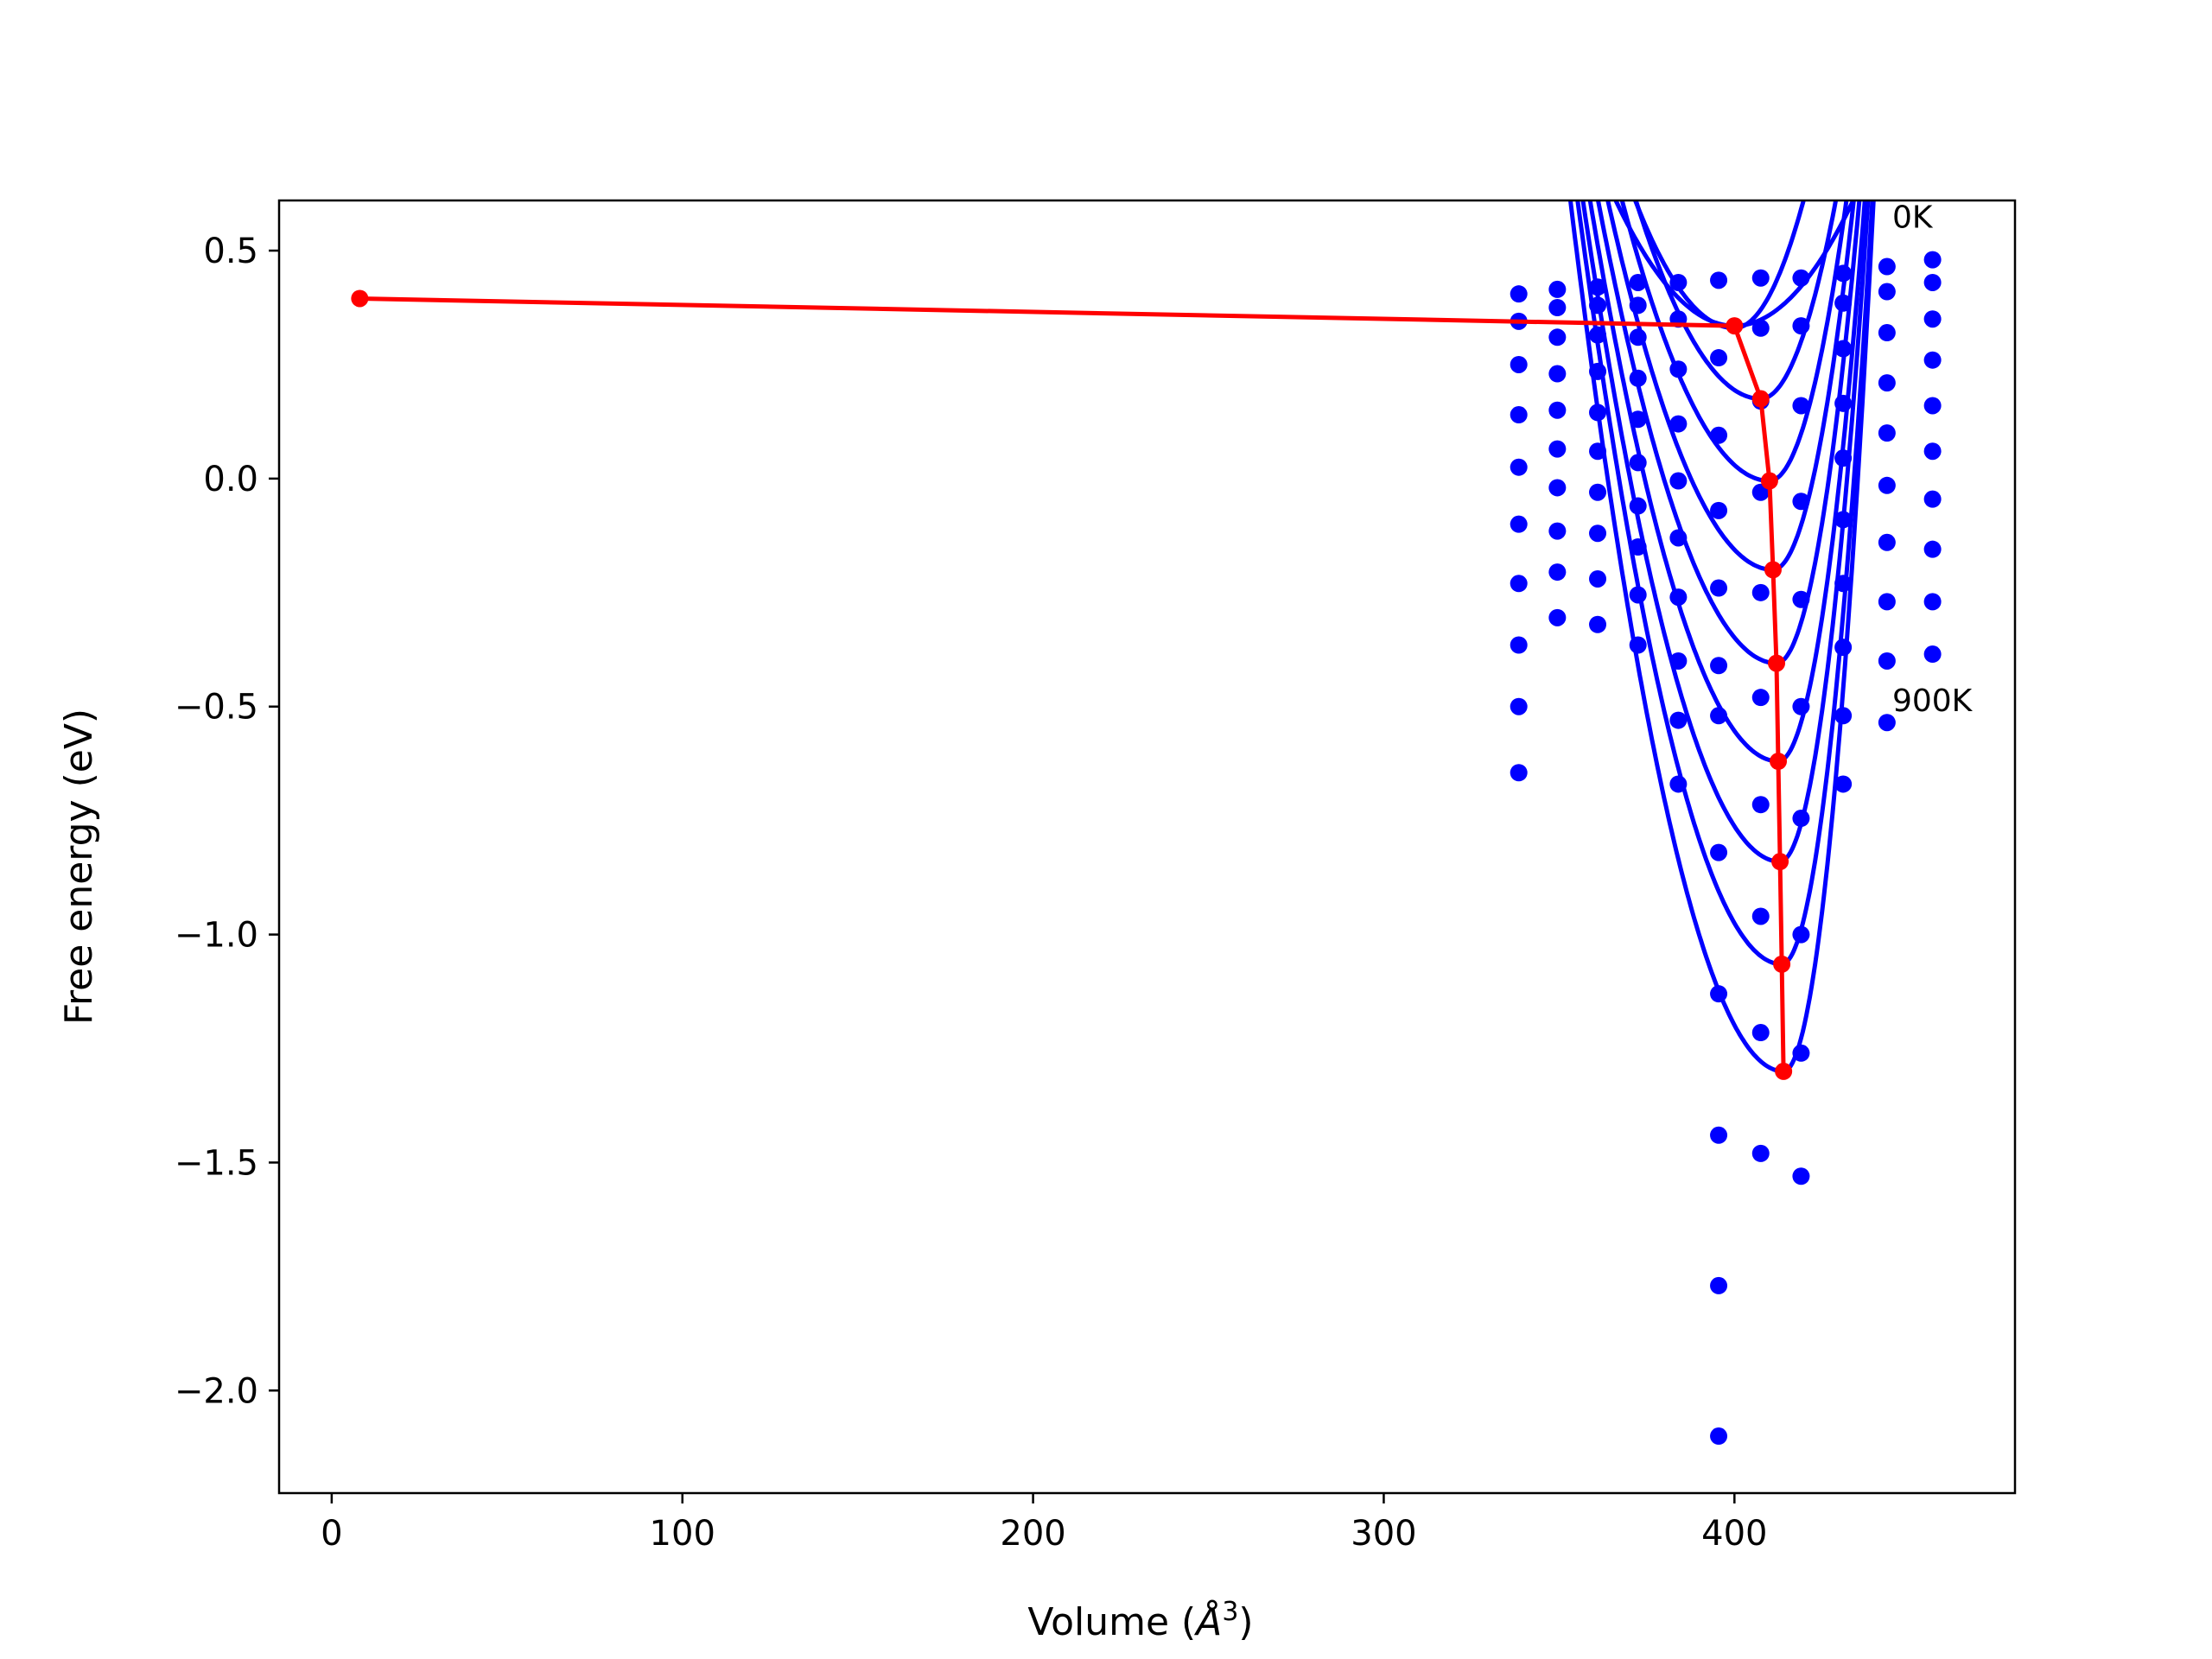  What do you see at coordinates (79, 867) in the screenshot?
I see `y-axis-label: Free energy (eV)` at bounding box center [79, 867].